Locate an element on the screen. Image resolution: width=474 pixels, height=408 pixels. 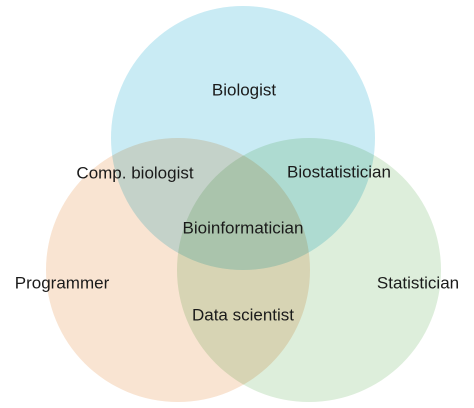
comp-biologist-label: Comp. biologist is located at coordinates (135, 173).